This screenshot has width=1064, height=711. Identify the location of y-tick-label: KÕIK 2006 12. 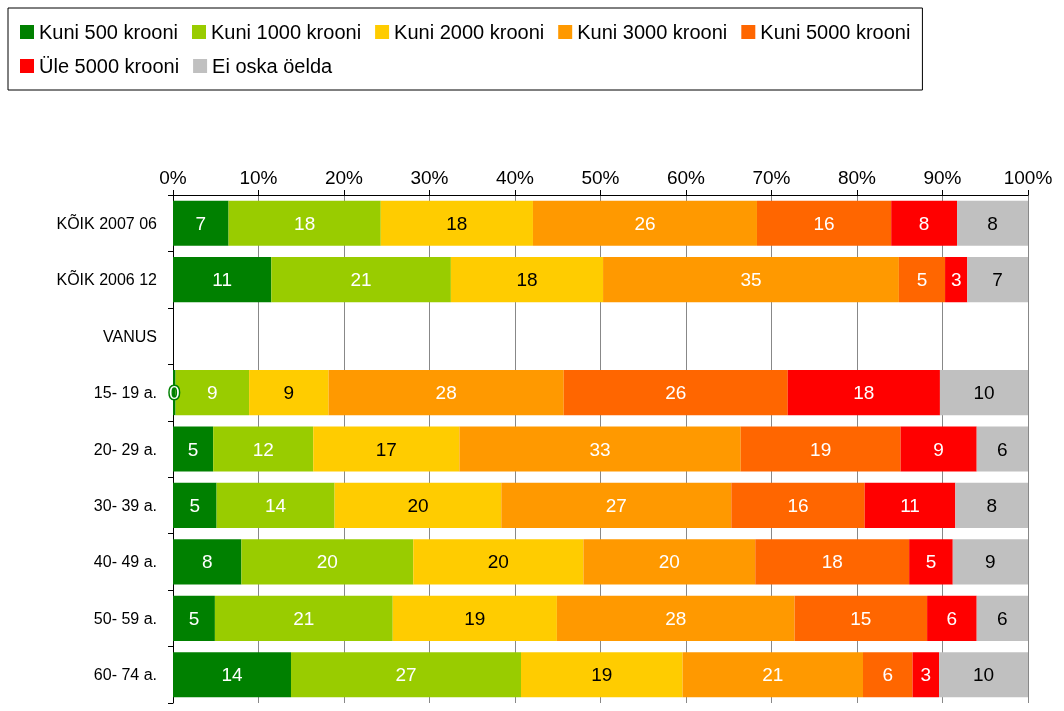
(107, 279).